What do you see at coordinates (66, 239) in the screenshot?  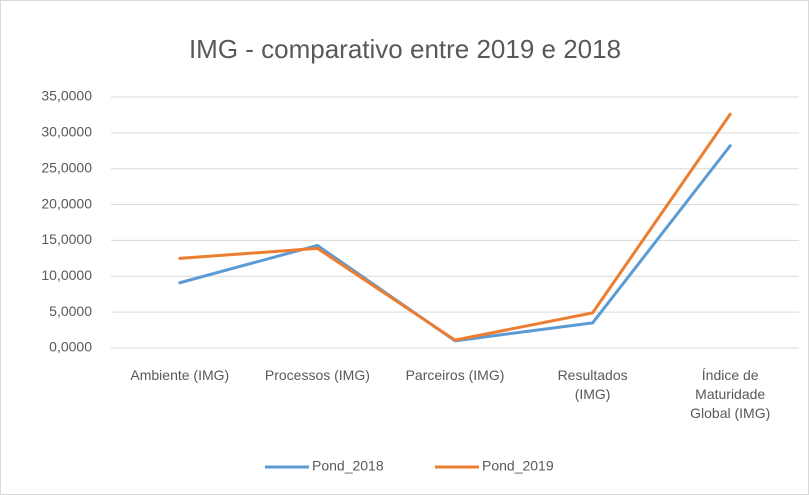 I see `y-tick-label: 15,0000` at bounding box center [66, 239].